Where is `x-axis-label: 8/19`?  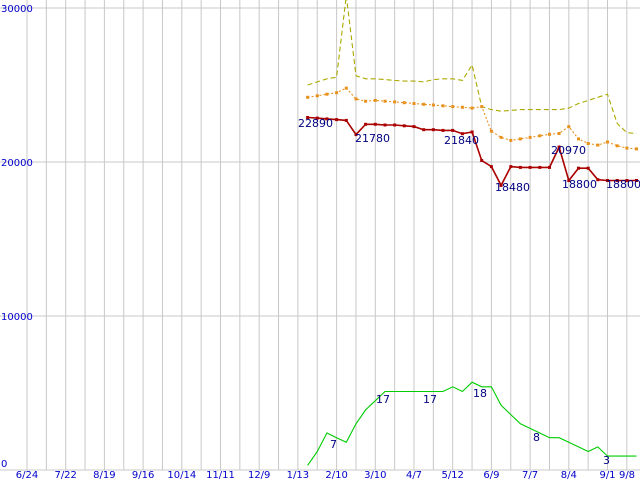
x-axis-label: 8/19 is located at coordinates (104, 475).